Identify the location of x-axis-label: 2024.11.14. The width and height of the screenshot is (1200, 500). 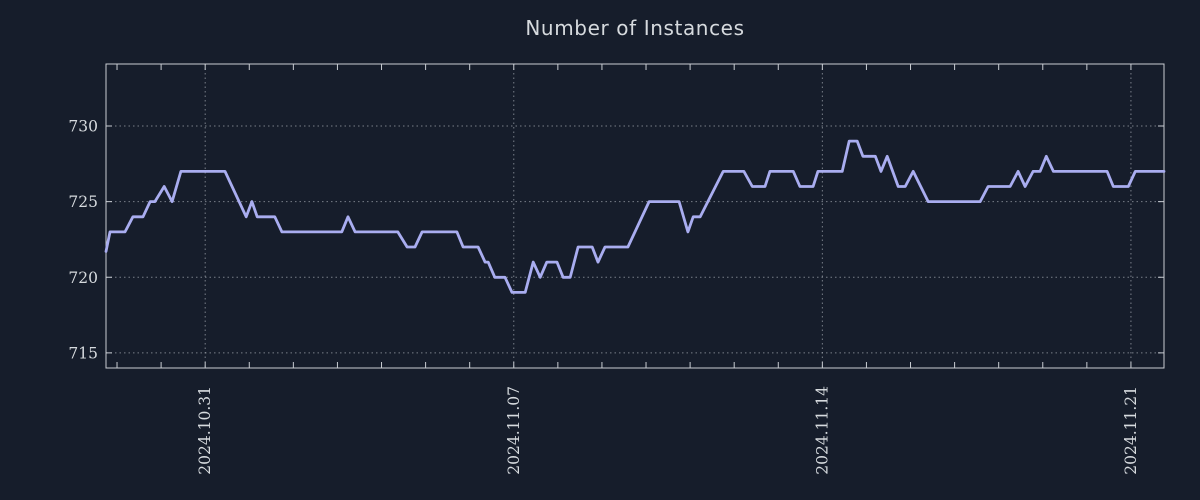
(822, 430).